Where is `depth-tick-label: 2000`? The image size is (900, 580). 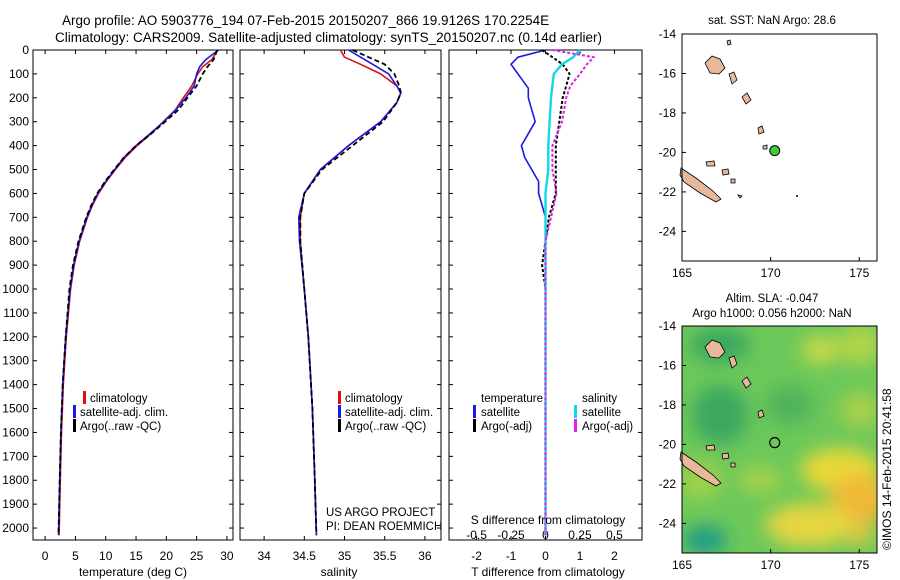 depth-tick-label: 2000 is located at coordinates (15, 528).